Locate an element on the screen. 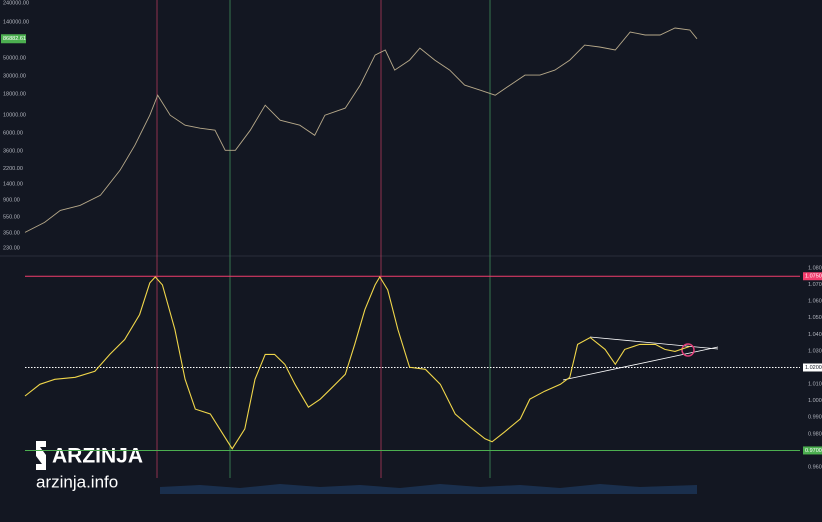 The image size is (822, 522). logo: ARZINJA arzinja.info is located at coordinates (89, 466).